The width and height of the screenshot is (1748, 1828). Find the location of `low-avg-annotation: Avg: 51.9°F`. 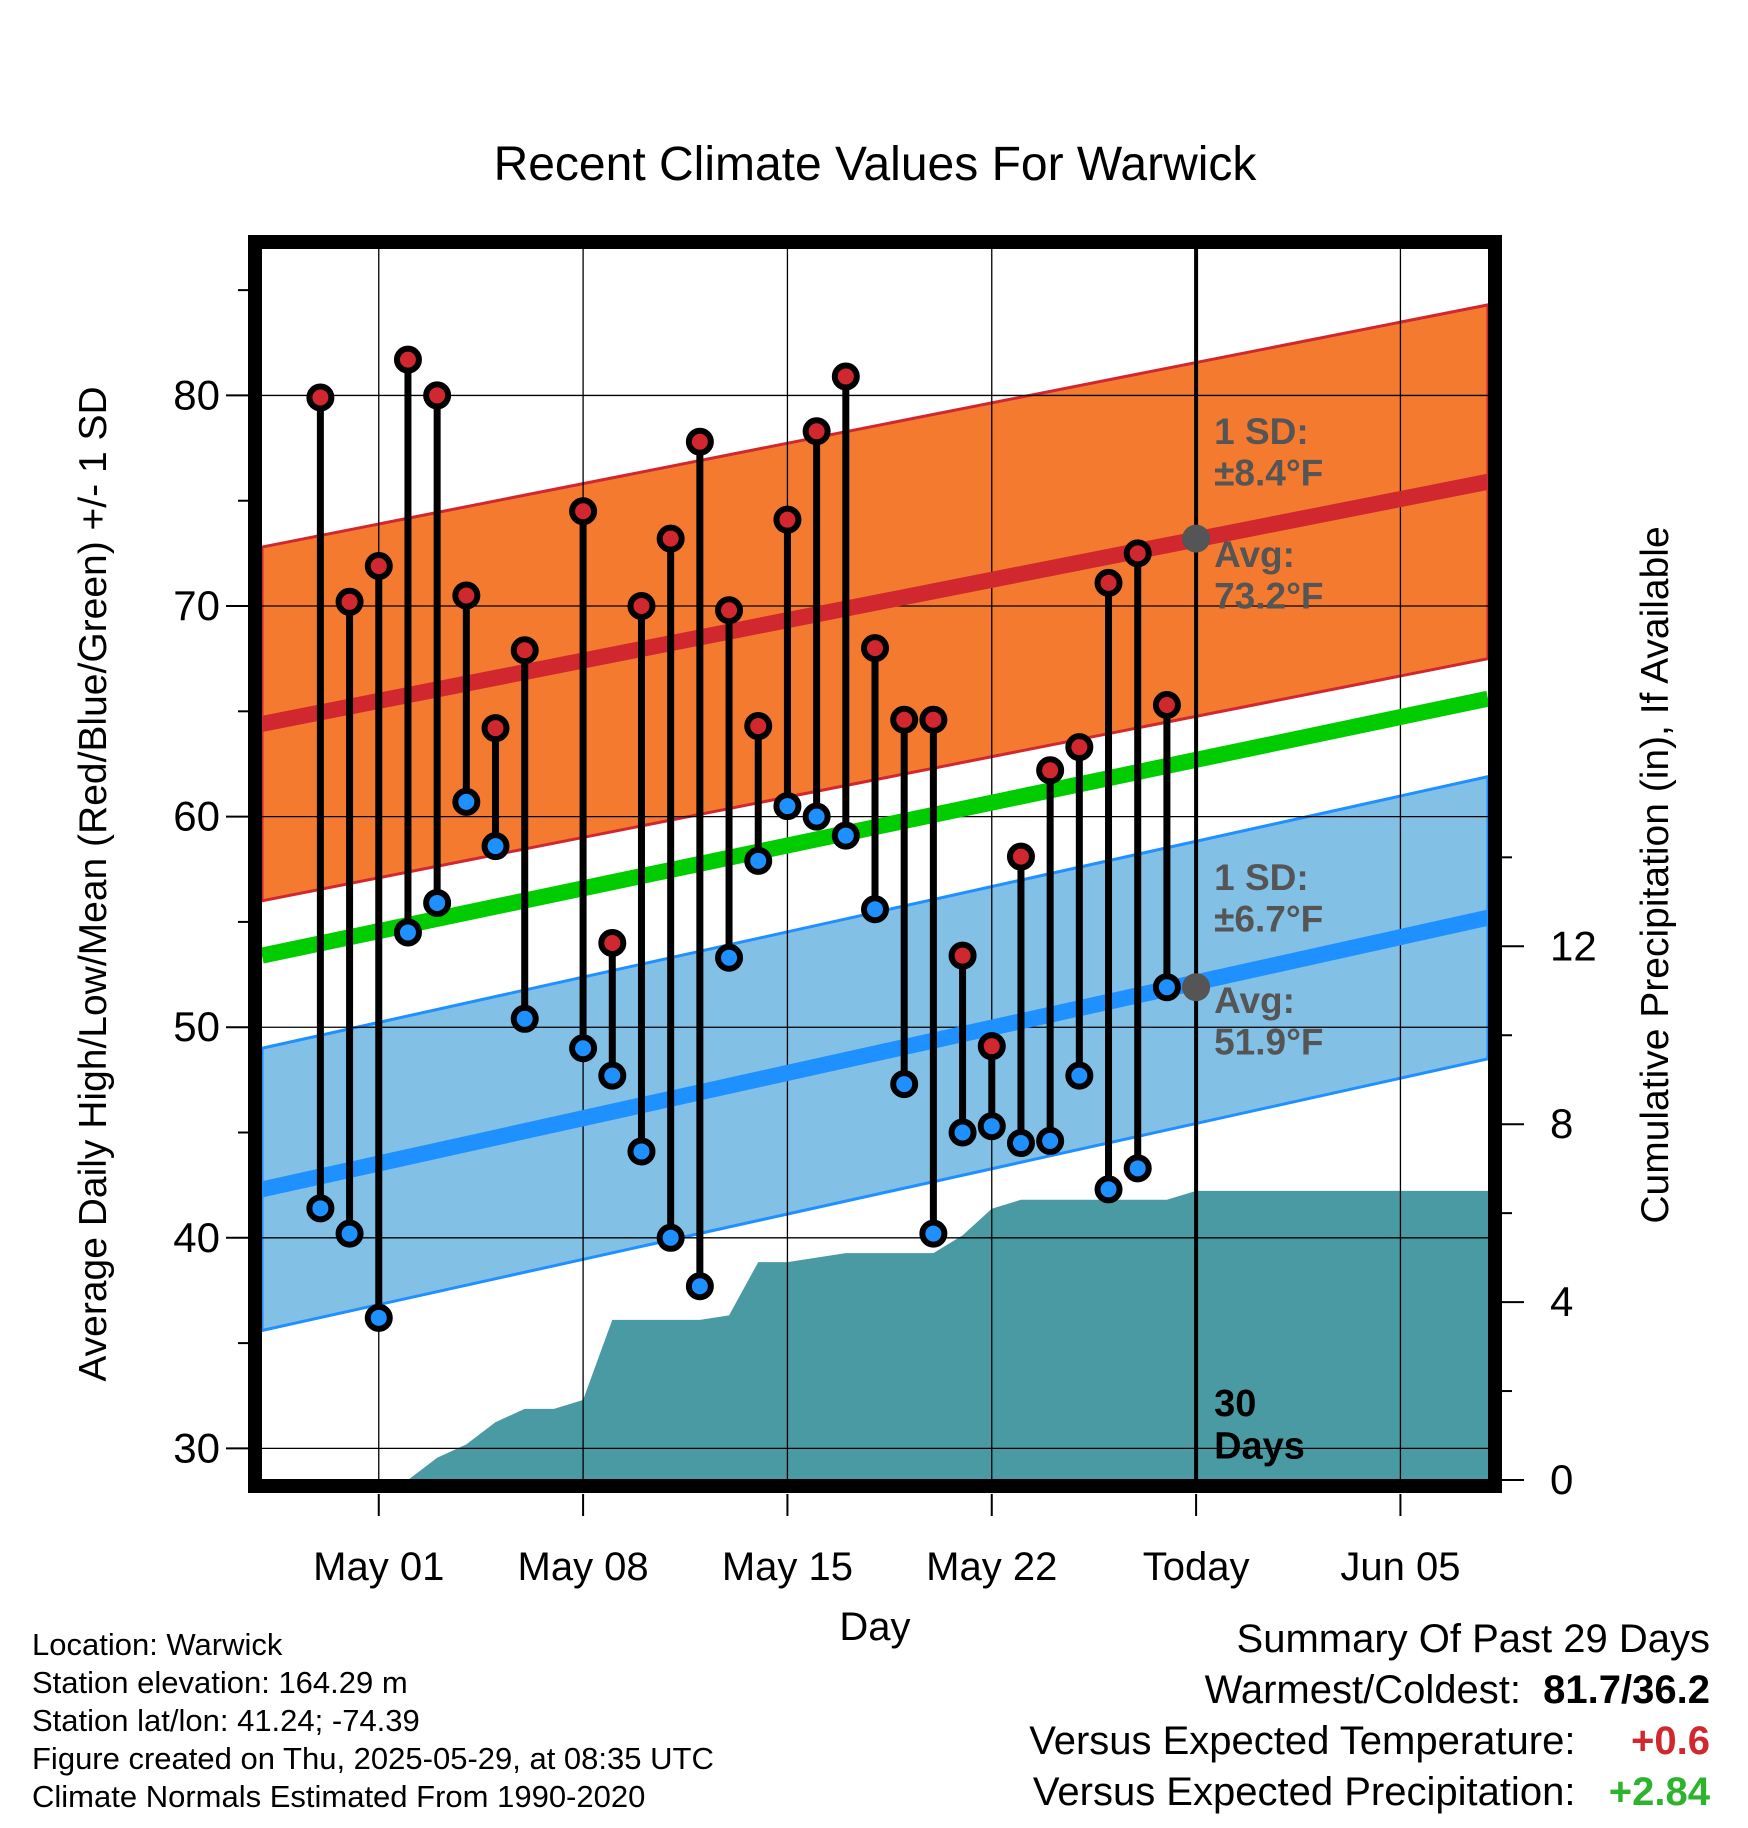

low-avg-annotation: Avg: 51.9°F is located at coordinates (1268, 1021).